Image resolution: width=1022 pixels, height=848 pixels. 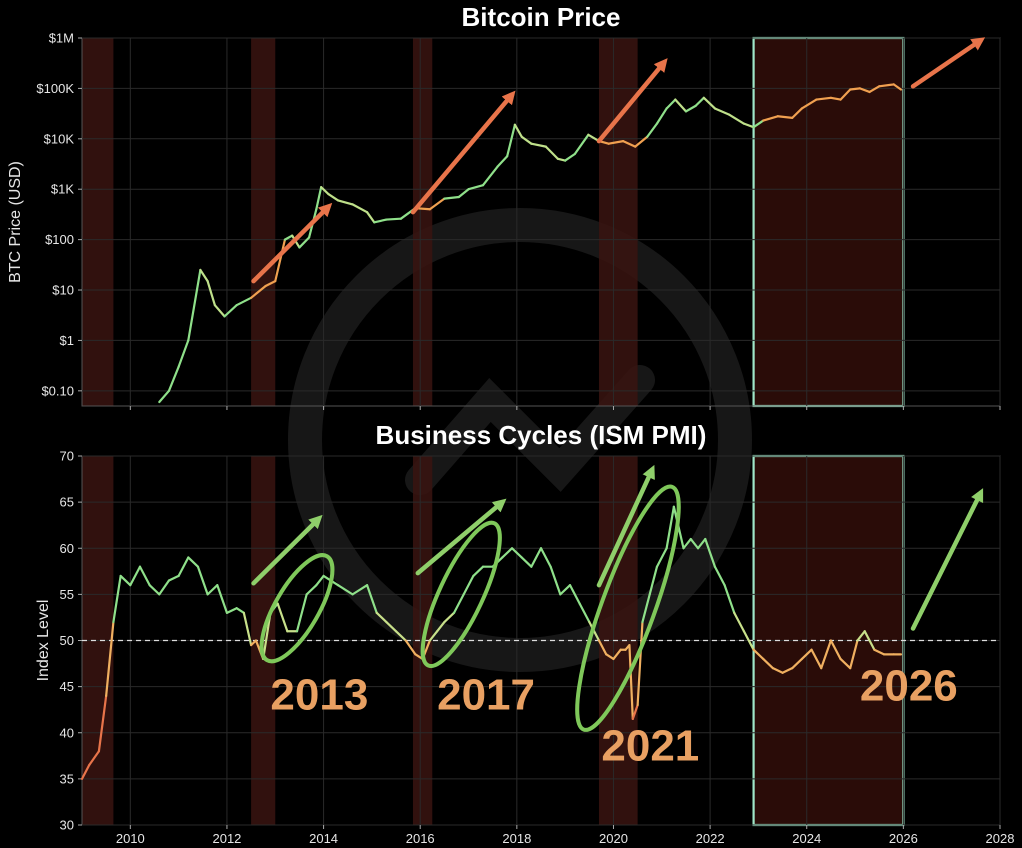 I want to click on x-tick-label-5: 2020, so click(x=613, y=838).